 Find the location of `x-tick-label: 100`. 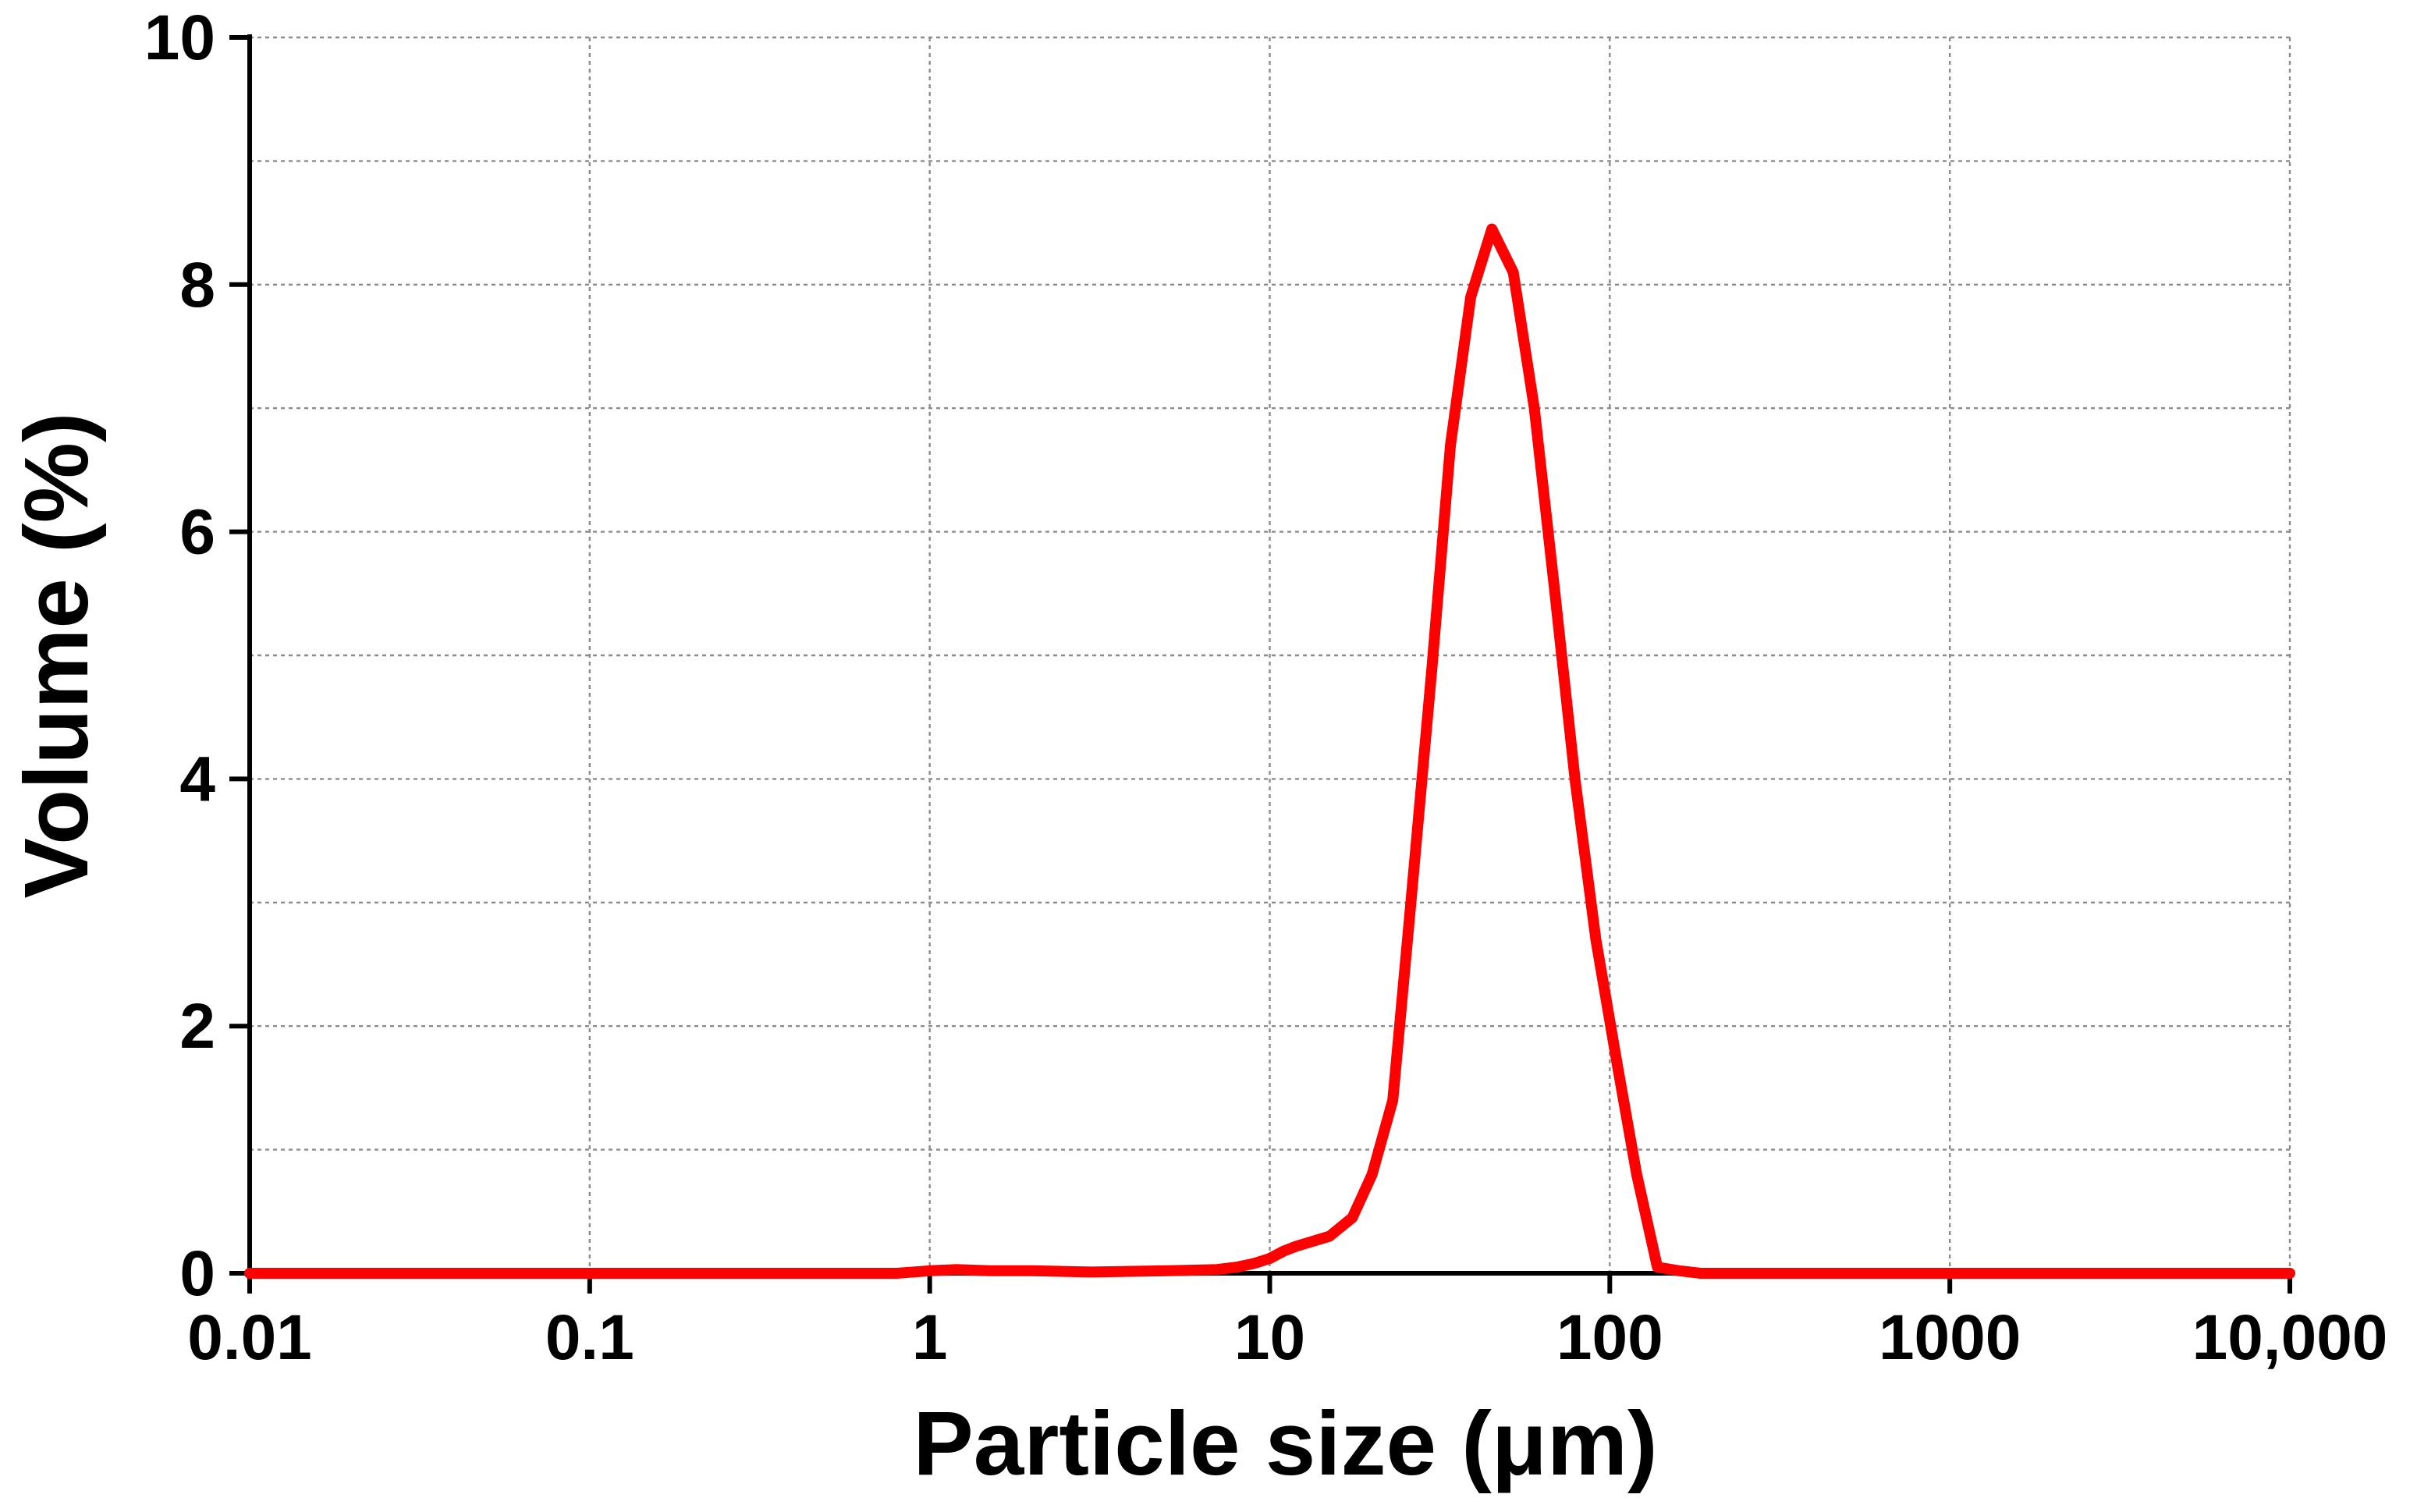

x-tick-label: 100 is located at coordinates (1610, 1338).